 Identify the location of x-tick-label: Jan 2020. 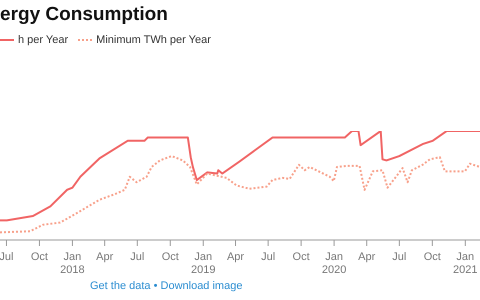
(334, 263).